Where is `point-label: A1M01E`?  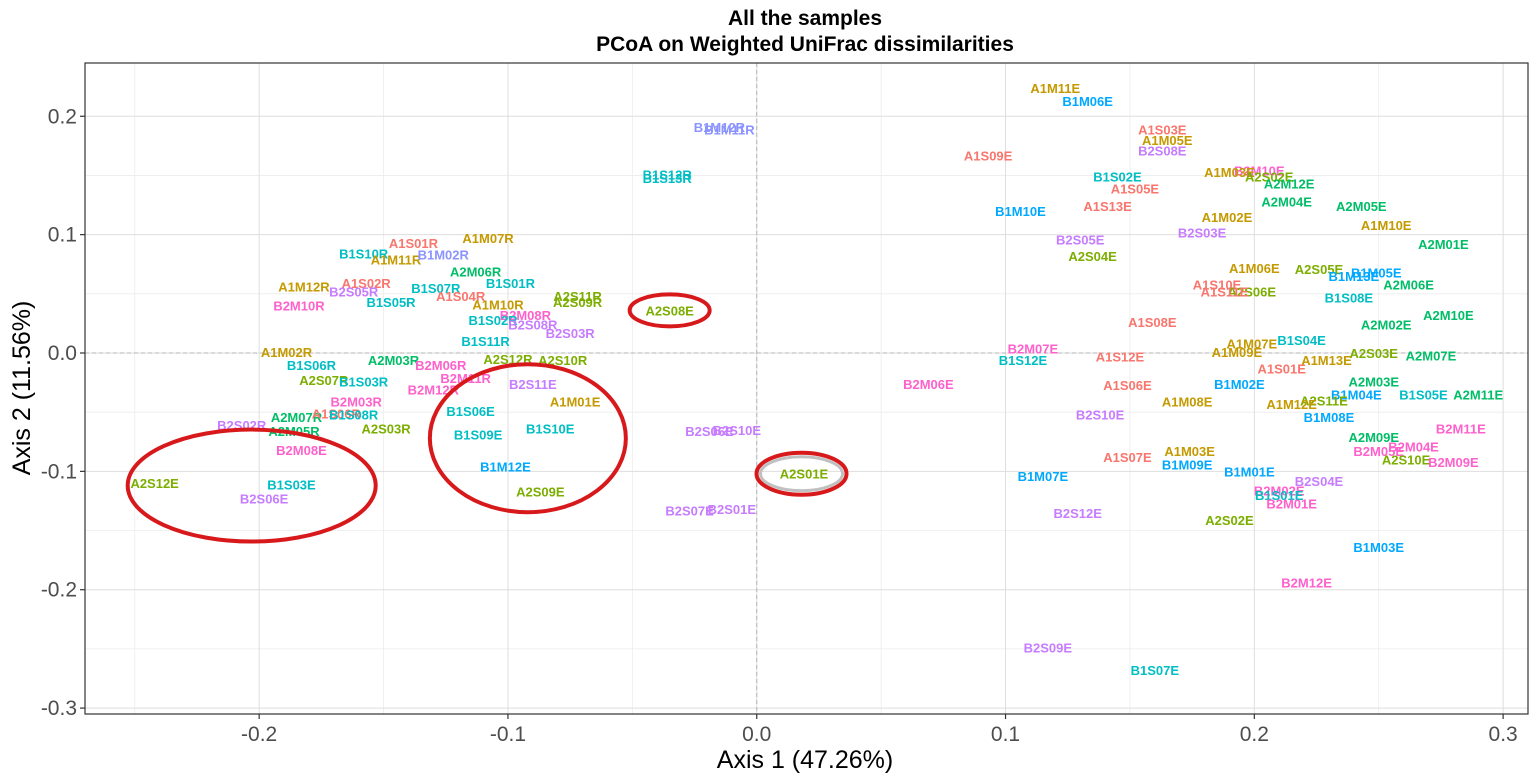 point-label: A1M01E is located at coordinates (575, 402).